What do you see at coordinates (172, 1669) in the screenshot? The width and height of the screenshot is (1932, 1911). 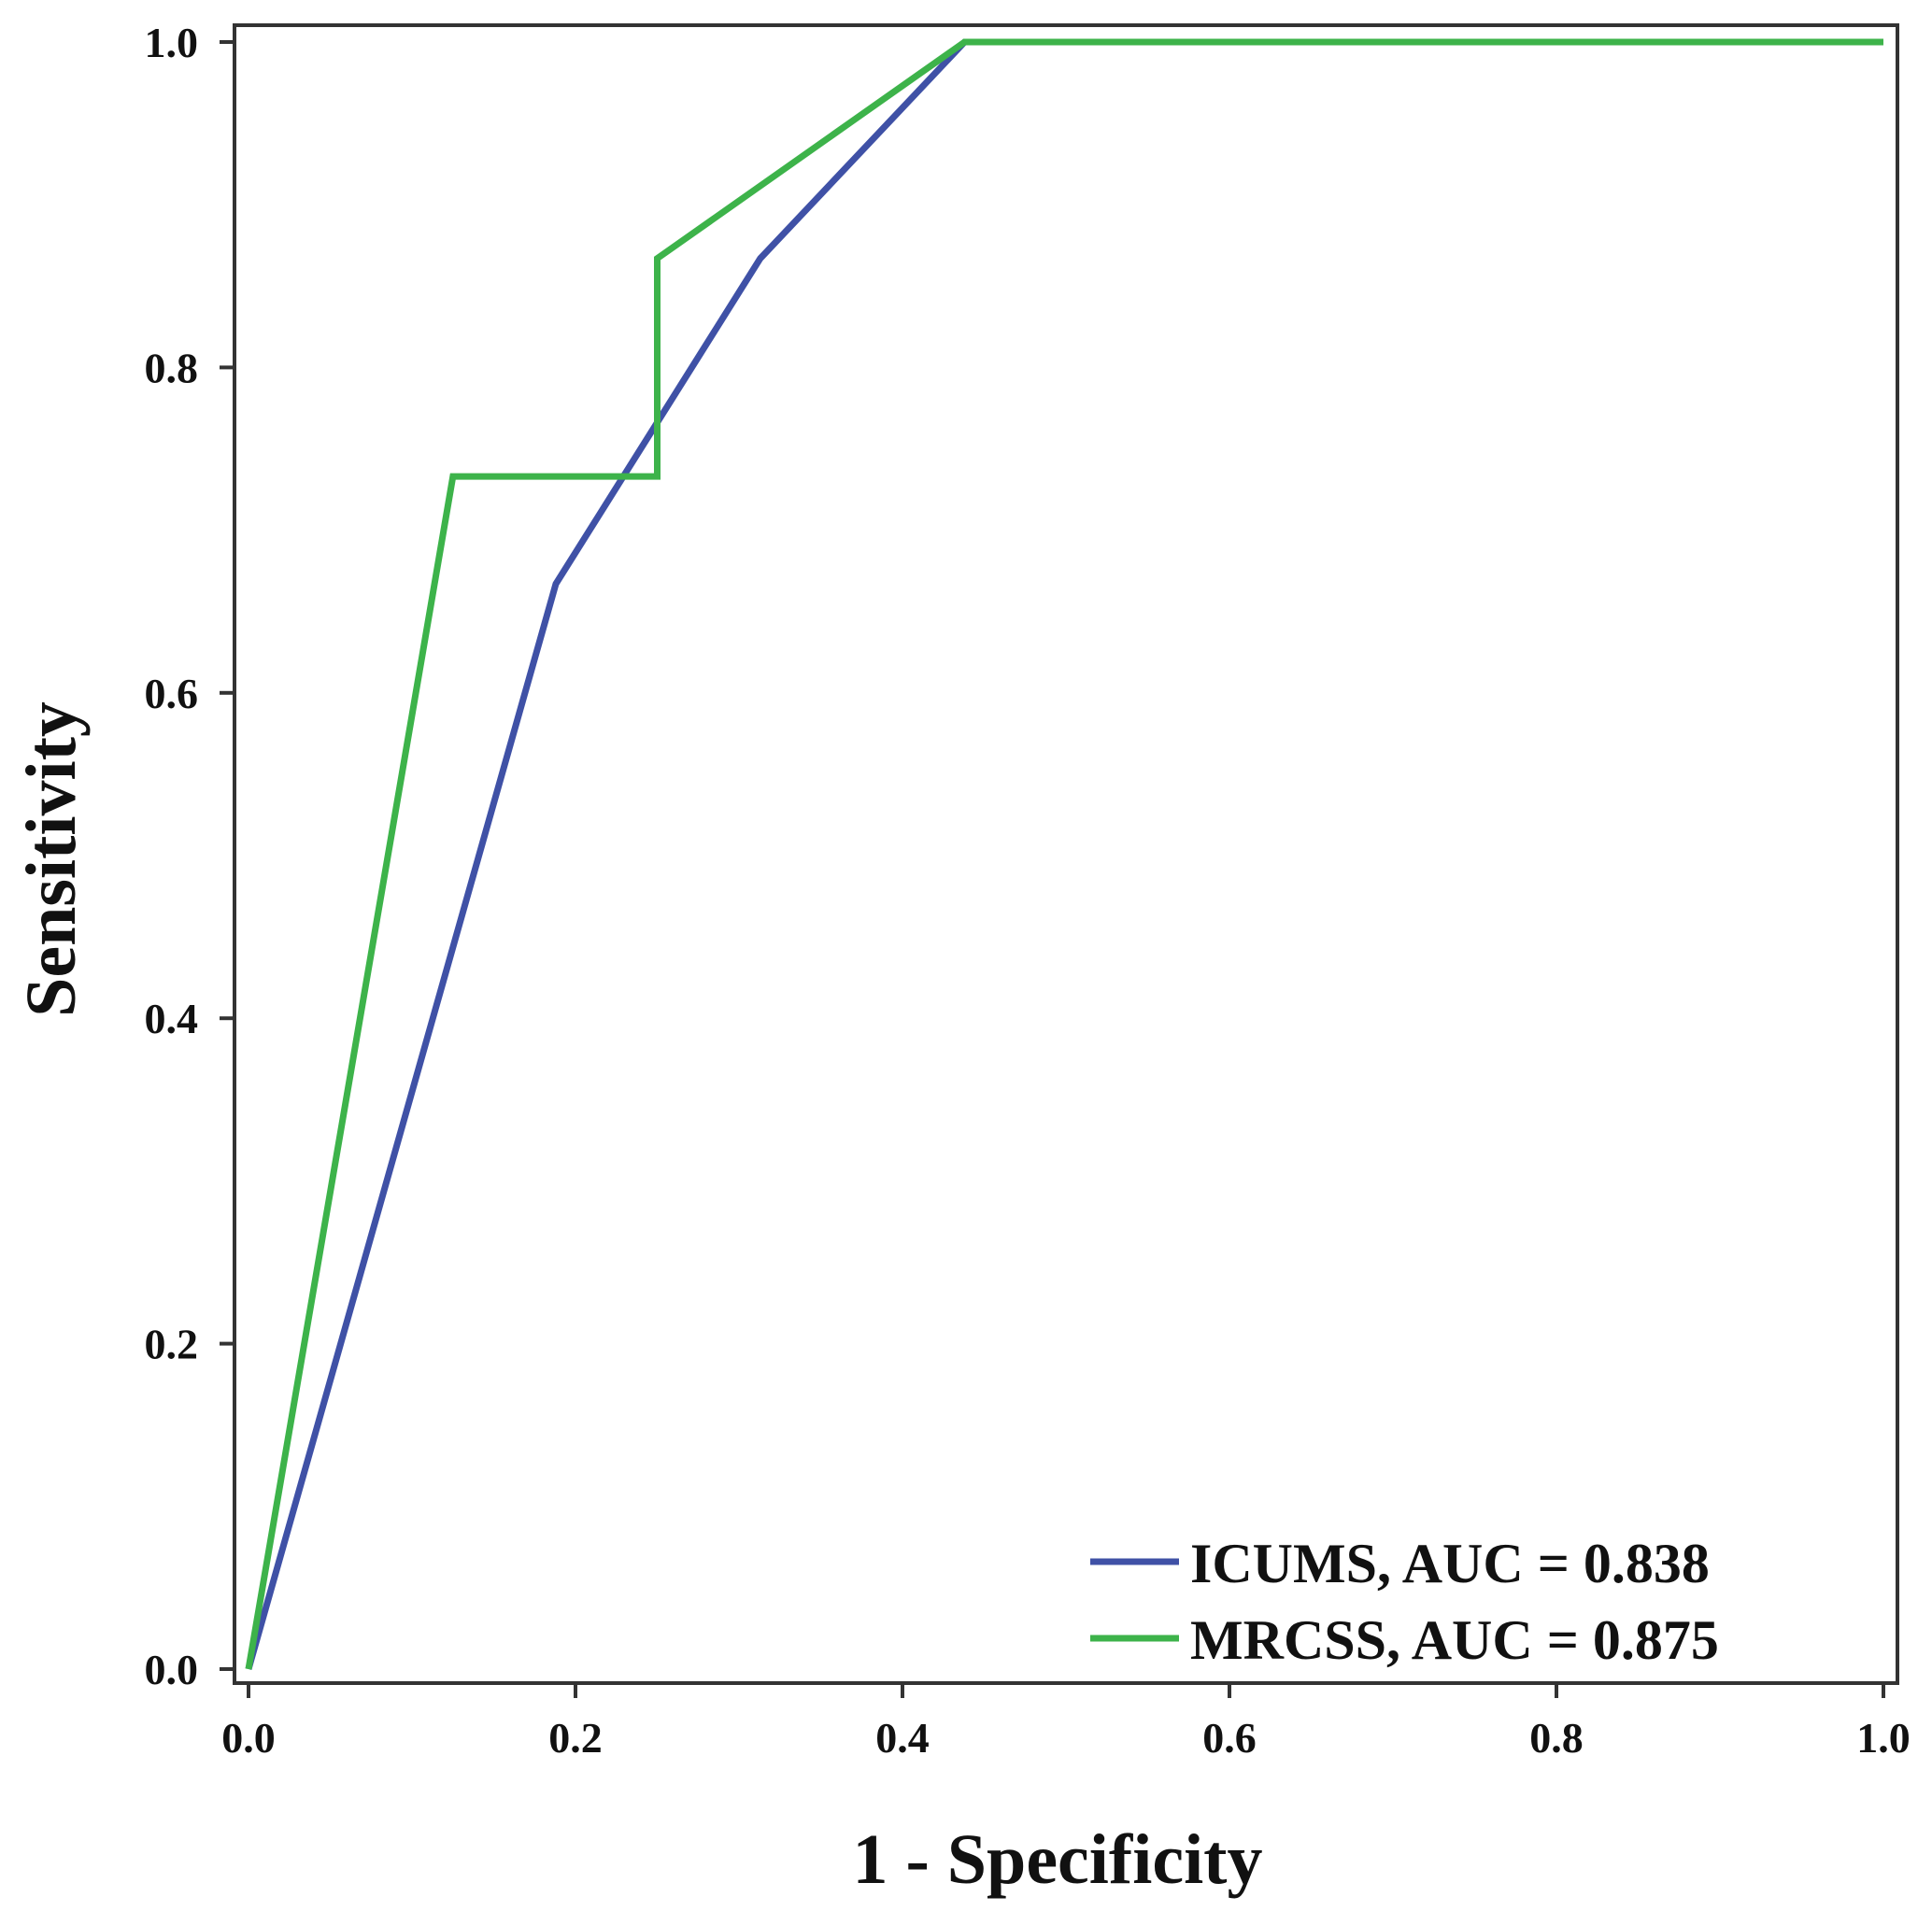 I see `y-tick-label: 0.0` at bounding box center [172, 1669].